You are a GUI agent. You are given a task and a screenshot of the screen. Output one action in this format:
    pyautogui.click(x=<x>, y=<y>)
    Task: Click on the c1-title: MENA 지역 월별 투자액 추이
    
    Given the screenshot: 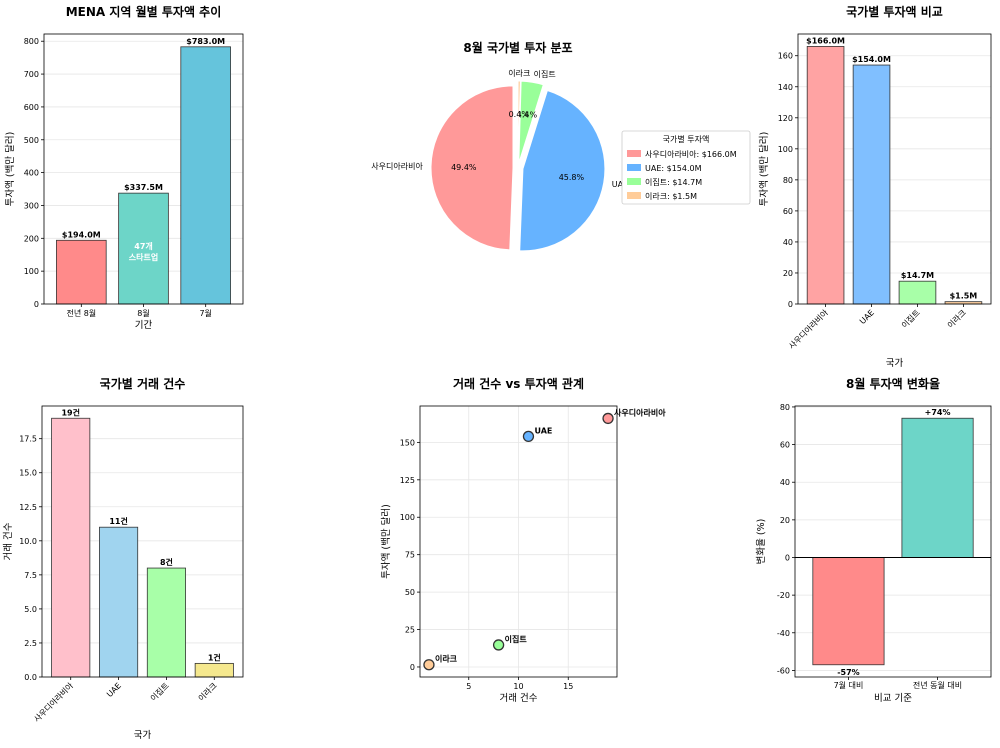 What is the action you would take?
    pyautogui.click(x=144, y=11)
    